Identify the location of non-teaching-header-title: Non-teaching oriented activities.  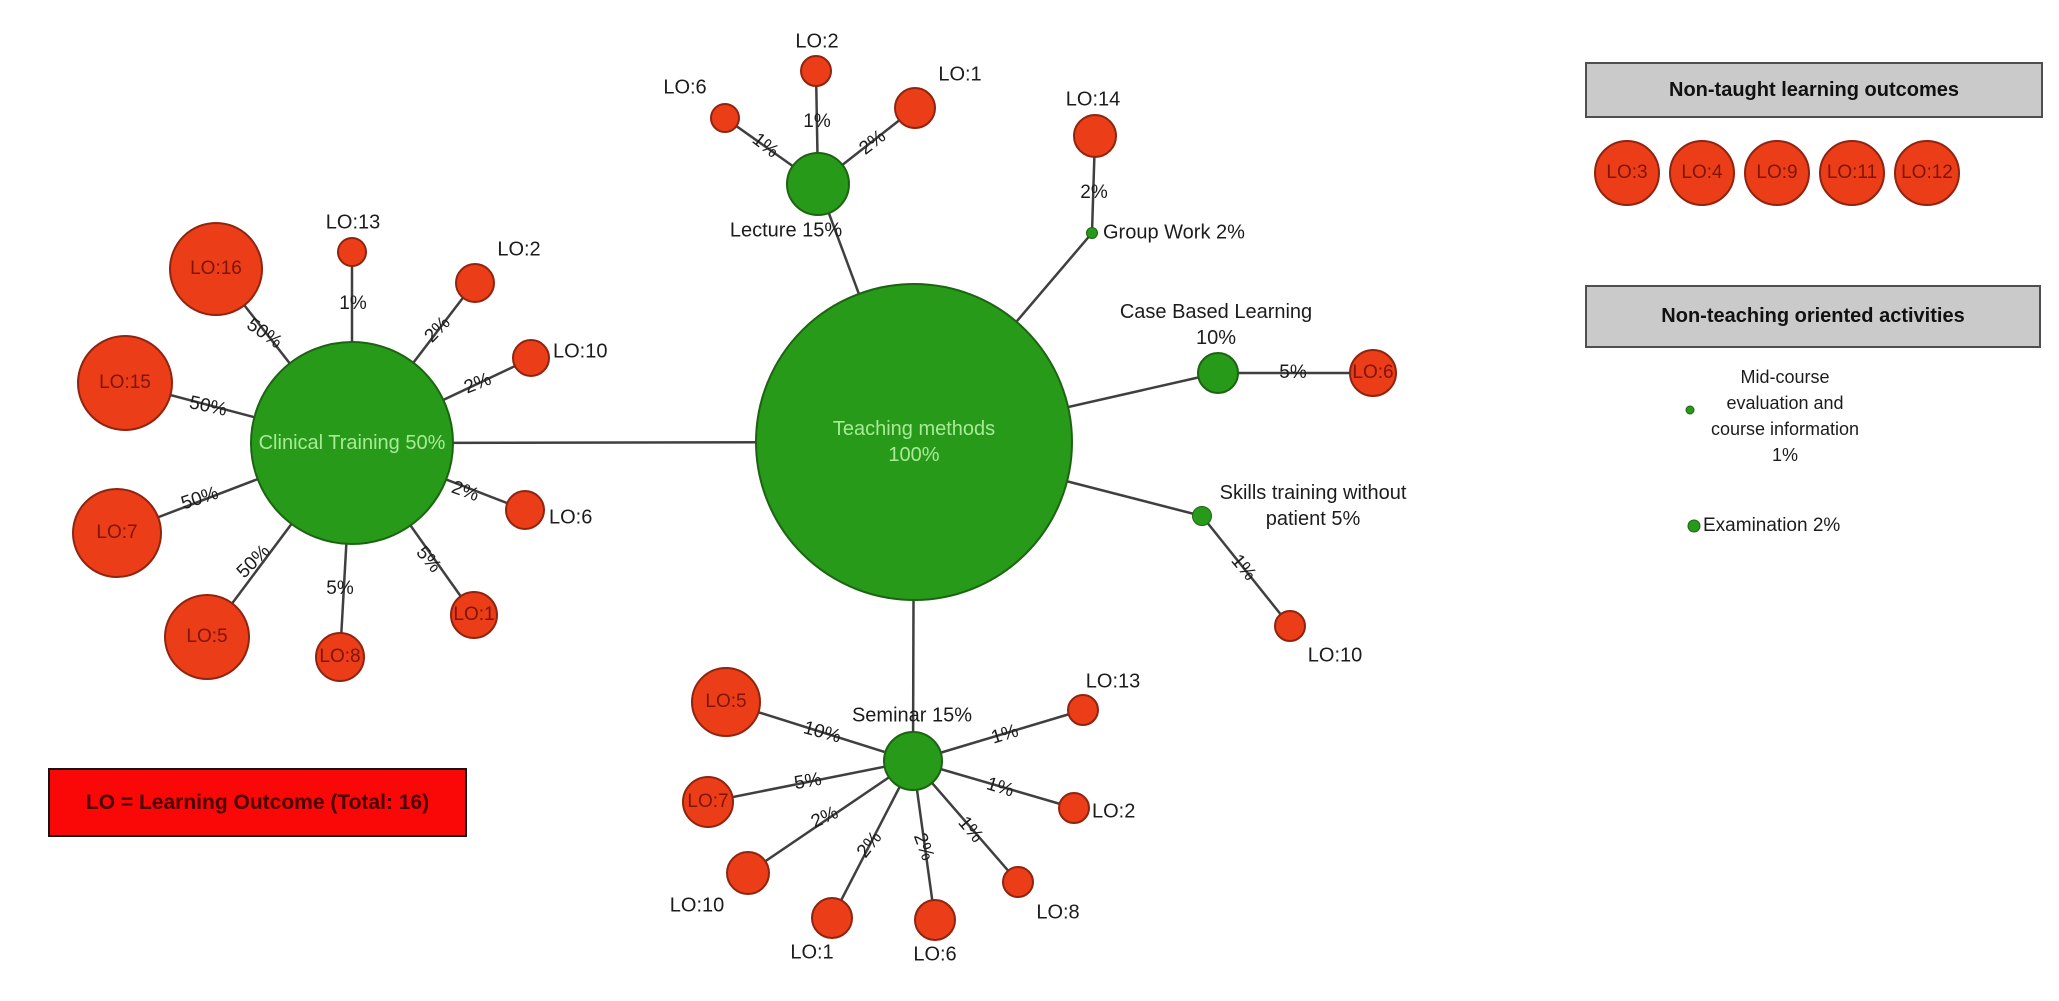
(1813, 316).